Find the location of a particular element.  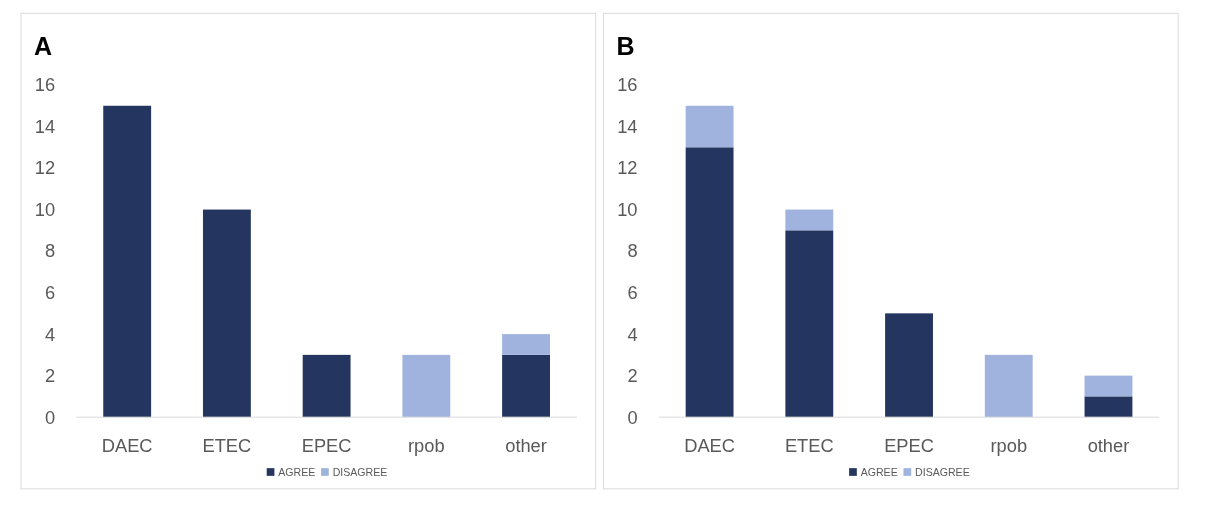

chart-title: B is located at coordinates (625, 46).